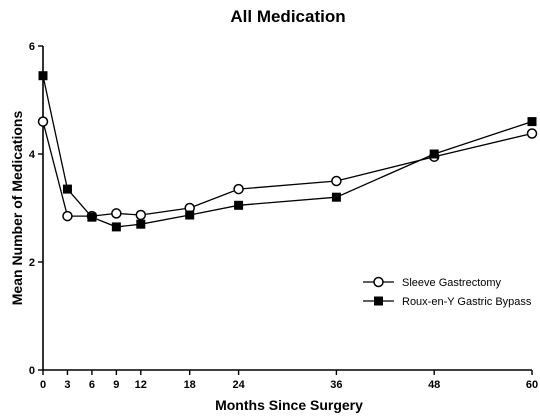 Image resolution: width=540 pixels, height=416 pixels. What do you see at coordinates (336, 385) in the screenshot?
I see `x-tick-label: 36` at bounding box center [336, 385].